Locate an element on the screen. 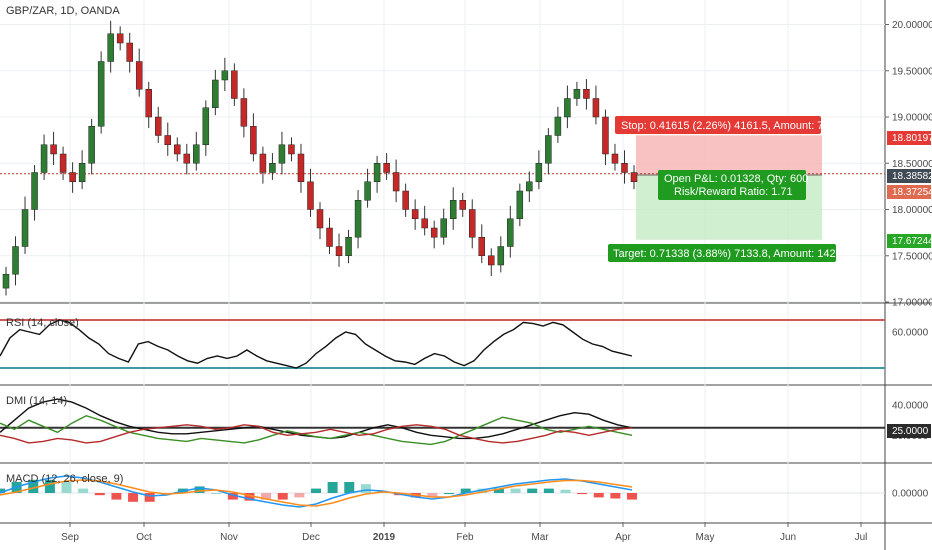 The height and width of the screenshot is (550, 932). price-tick-label: 17.00000 is located at coordinates (912, 303).